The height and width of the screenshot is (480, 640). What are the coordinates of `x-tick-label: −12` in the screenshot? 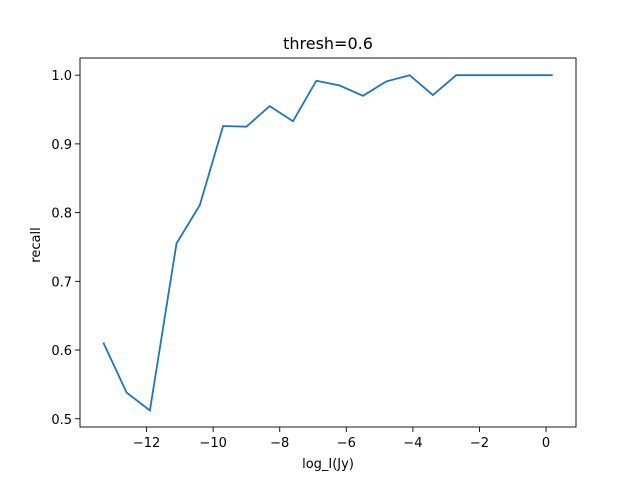 It's located at (146, 443).